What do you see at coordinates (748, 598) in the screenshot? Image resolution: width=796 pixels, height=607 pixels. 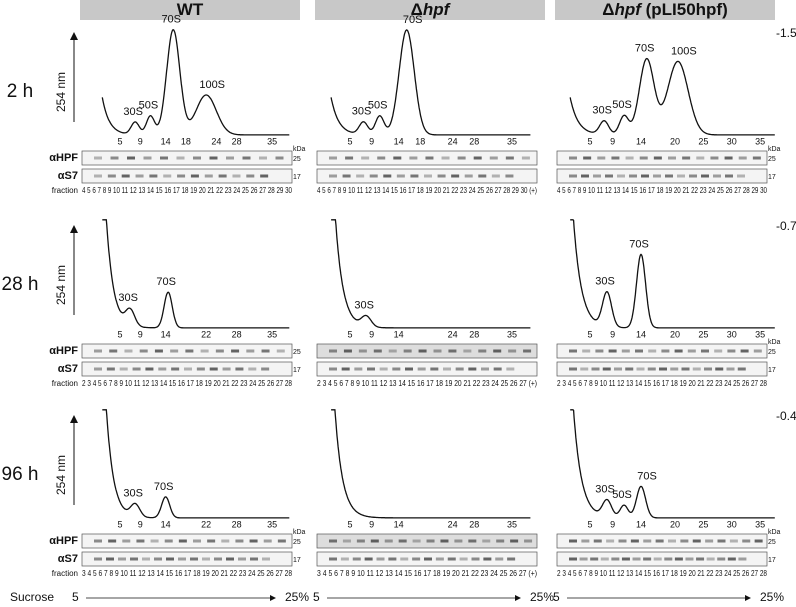 I see `gradient-arrow-head` at bounding box center [748, 598].